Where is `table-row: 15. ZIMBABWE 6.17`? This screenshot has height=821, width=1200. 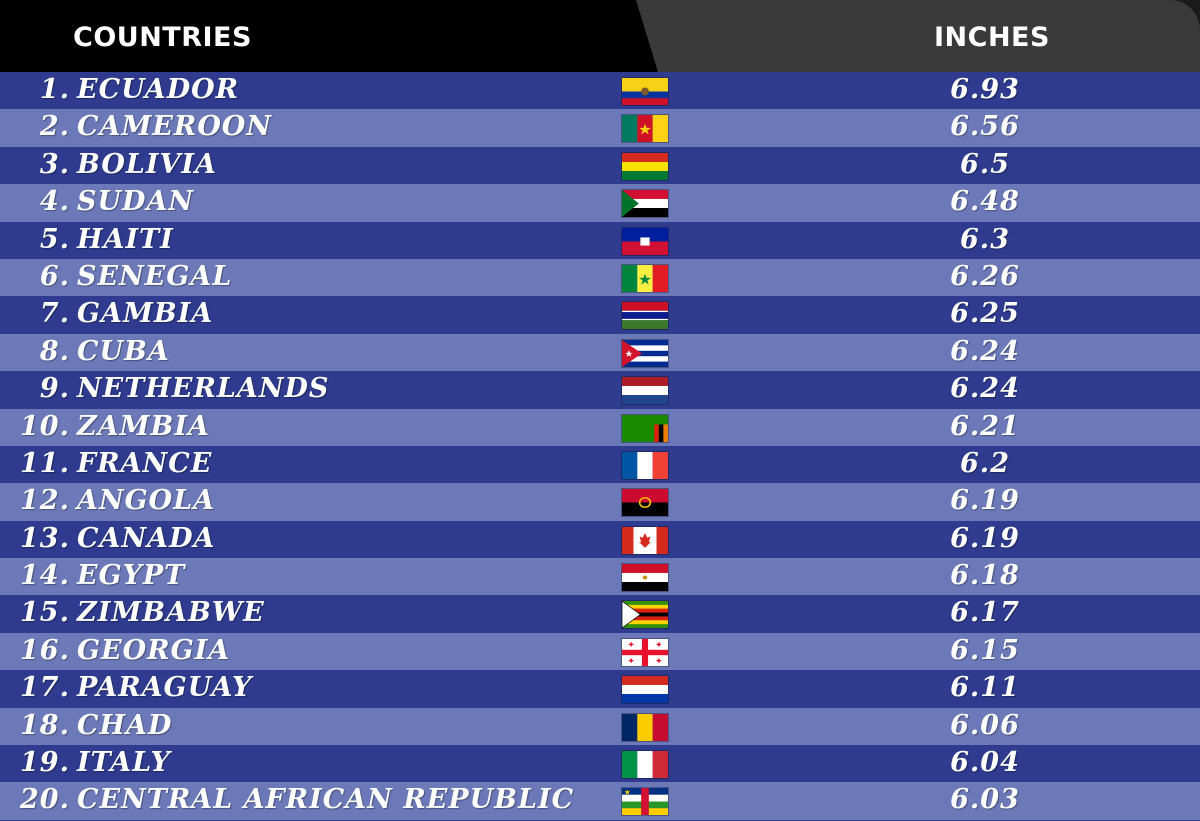 table-row: 15. ZIMBABWE 6.17 is located at coordinates (600, 614).